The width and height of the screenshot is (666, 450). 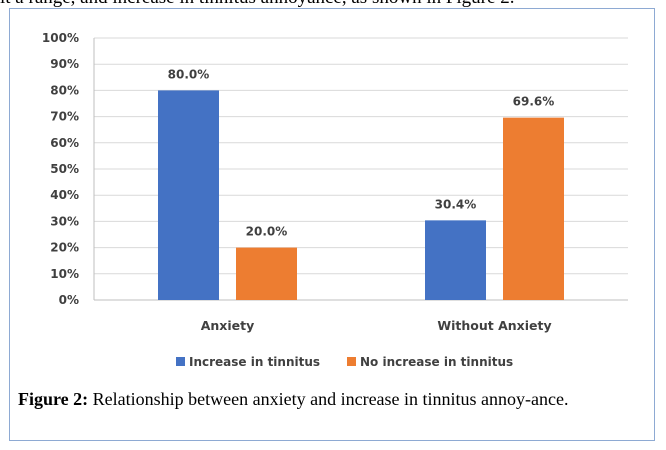 What do you see at coordinates (69, 300) in the screenshot?
I see `y-tick-label: 0%` at bounding box center [69, 300].